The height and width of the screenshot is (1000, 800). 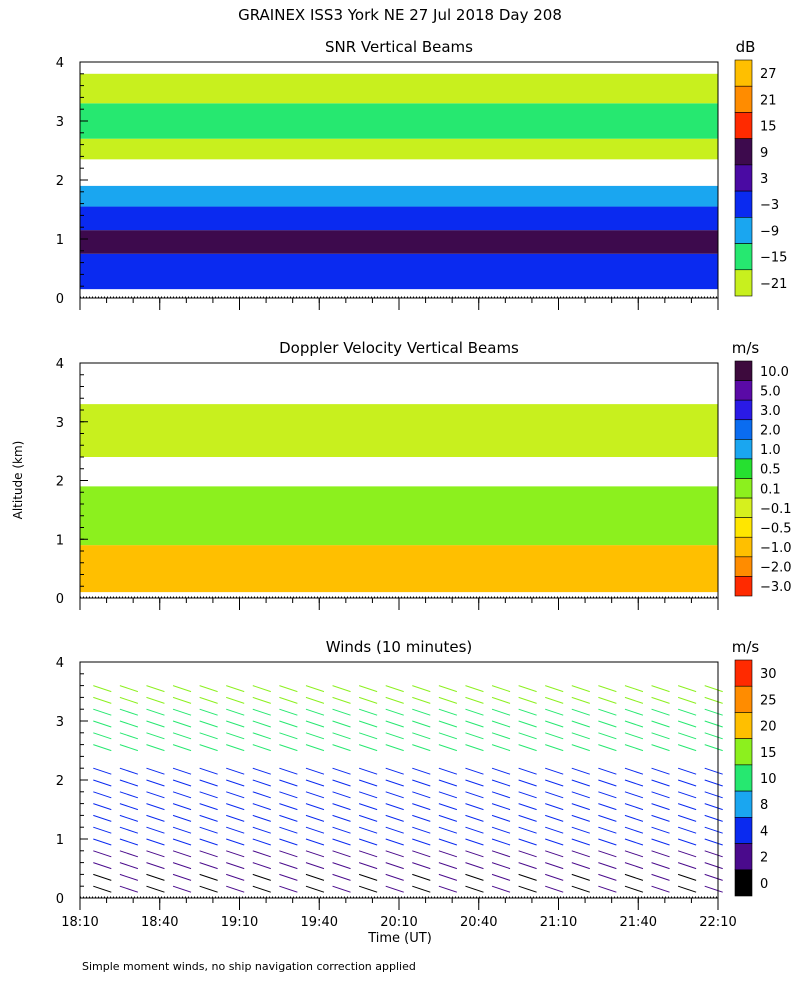 What do you see at coordinates (773, 258) in the screenshot?
I see `colorbar-label: −15` at bounding box center [773, 258].